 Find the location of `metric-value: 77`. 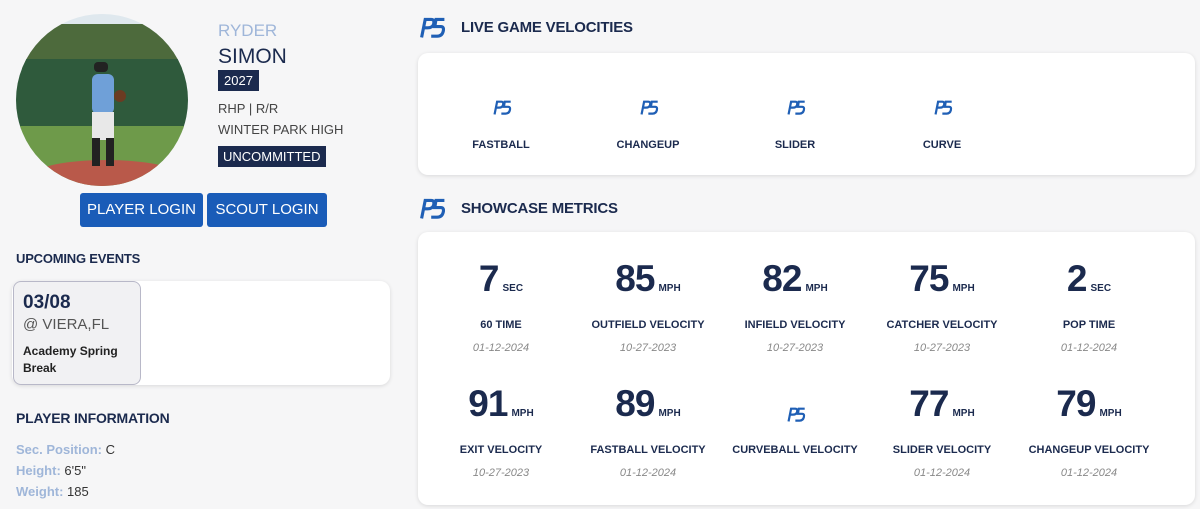

metric-value: 77 is located at coordinates (929, 403).